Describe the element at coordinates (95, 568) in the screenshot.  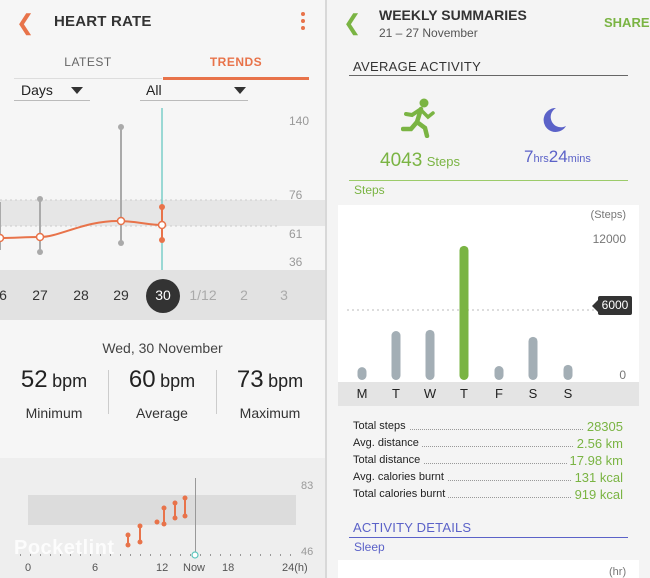
I see `x-tick-label: 6` at that location.